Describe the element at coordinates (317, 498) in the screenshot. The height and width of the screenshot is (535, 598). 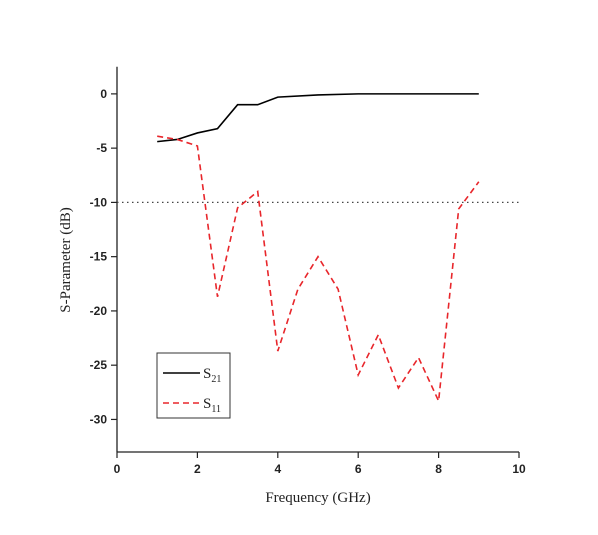
I see `x-axis-title: Frequency (GHz)` at that location.